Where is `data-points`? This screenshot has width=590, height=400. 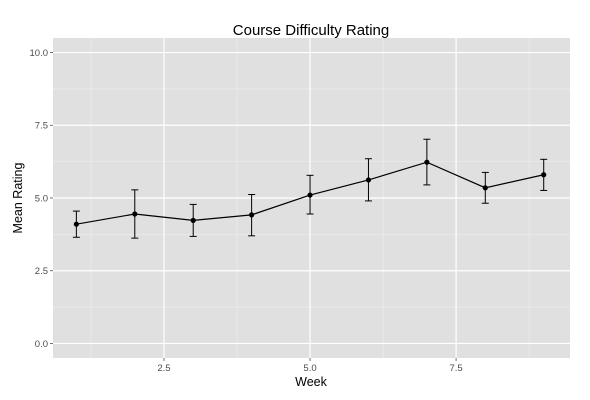
data-points is located at coordinates (310, 193).